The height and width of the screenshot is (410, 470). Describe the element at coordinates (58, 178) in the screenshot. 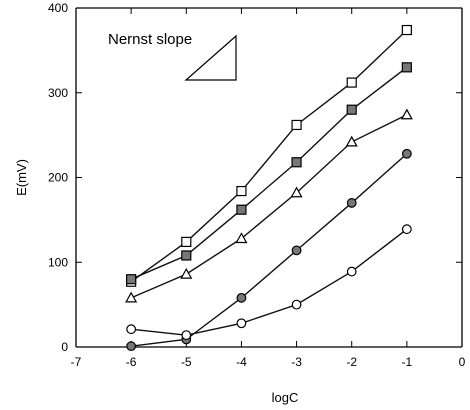

I see `y-tick-label: 200` at that location.